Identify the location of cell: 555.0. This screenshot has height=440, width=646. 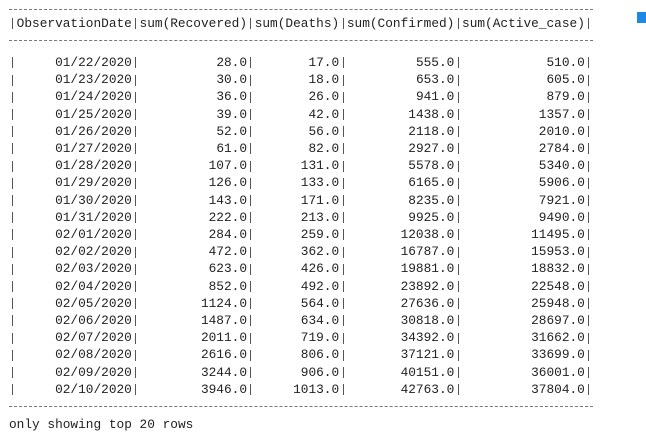
(435, 62).